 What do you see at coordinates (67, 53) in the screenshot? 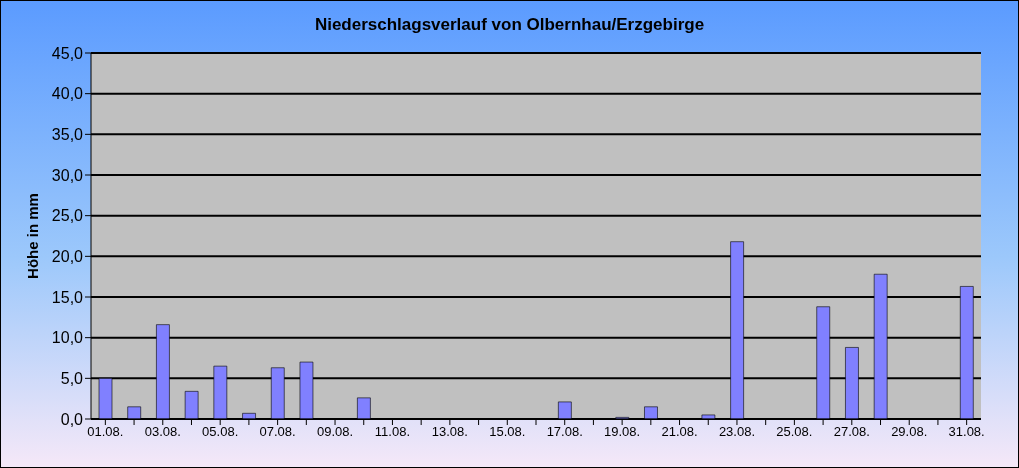
I see `y-tick-label: 45,0` at bounding box center [67, 53].